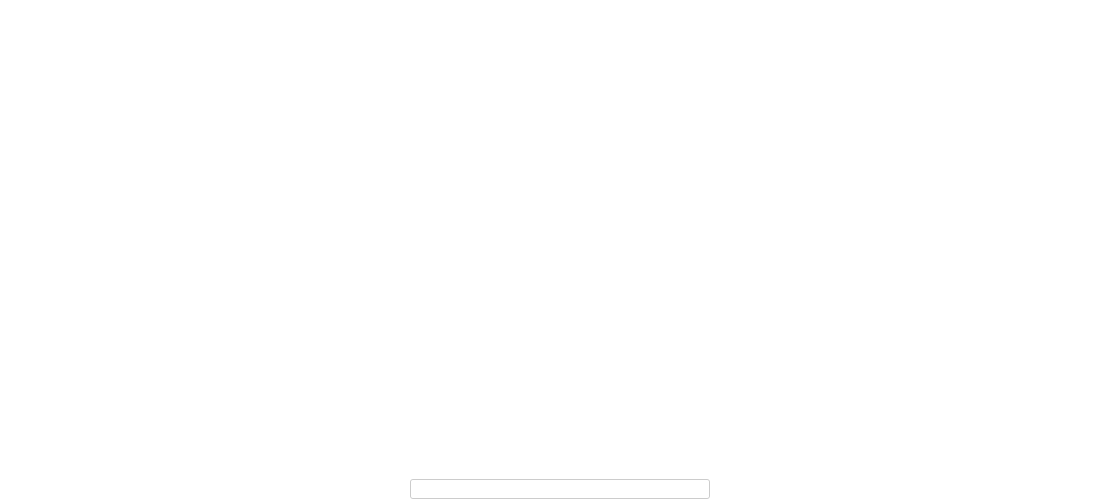 The width and height of the screenshot is (1120, 500). Describe the element at coordinates (667, 489) in the screenshot. I see `t-media-2025-line-swatch` at that location.